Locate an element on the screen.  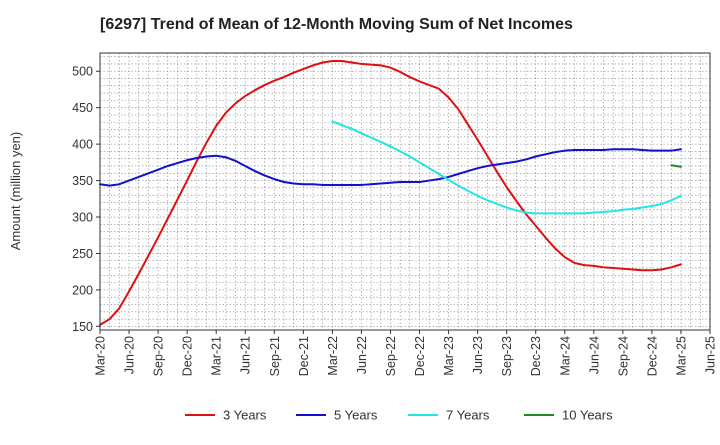
x-tick-label: Dec-22 is located at coordinates (420, 356).